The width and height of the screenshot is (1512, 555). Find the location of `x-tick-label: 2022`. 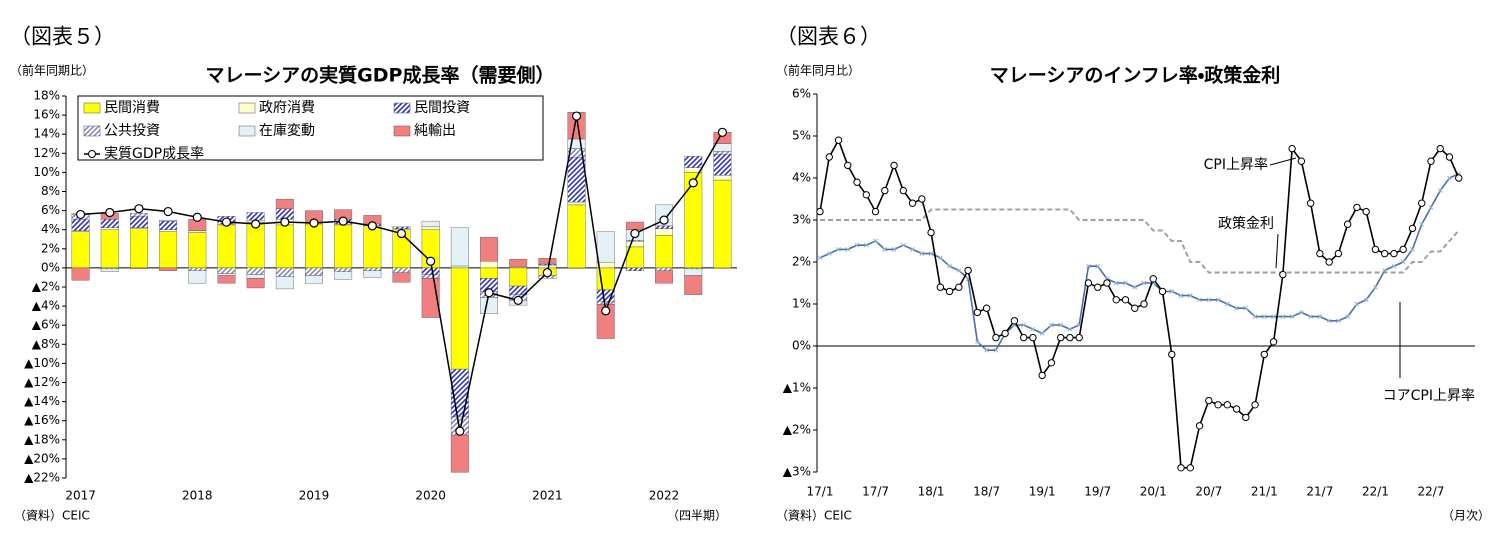

x-tick-label: 2022 is located at coordinates (664, 496).